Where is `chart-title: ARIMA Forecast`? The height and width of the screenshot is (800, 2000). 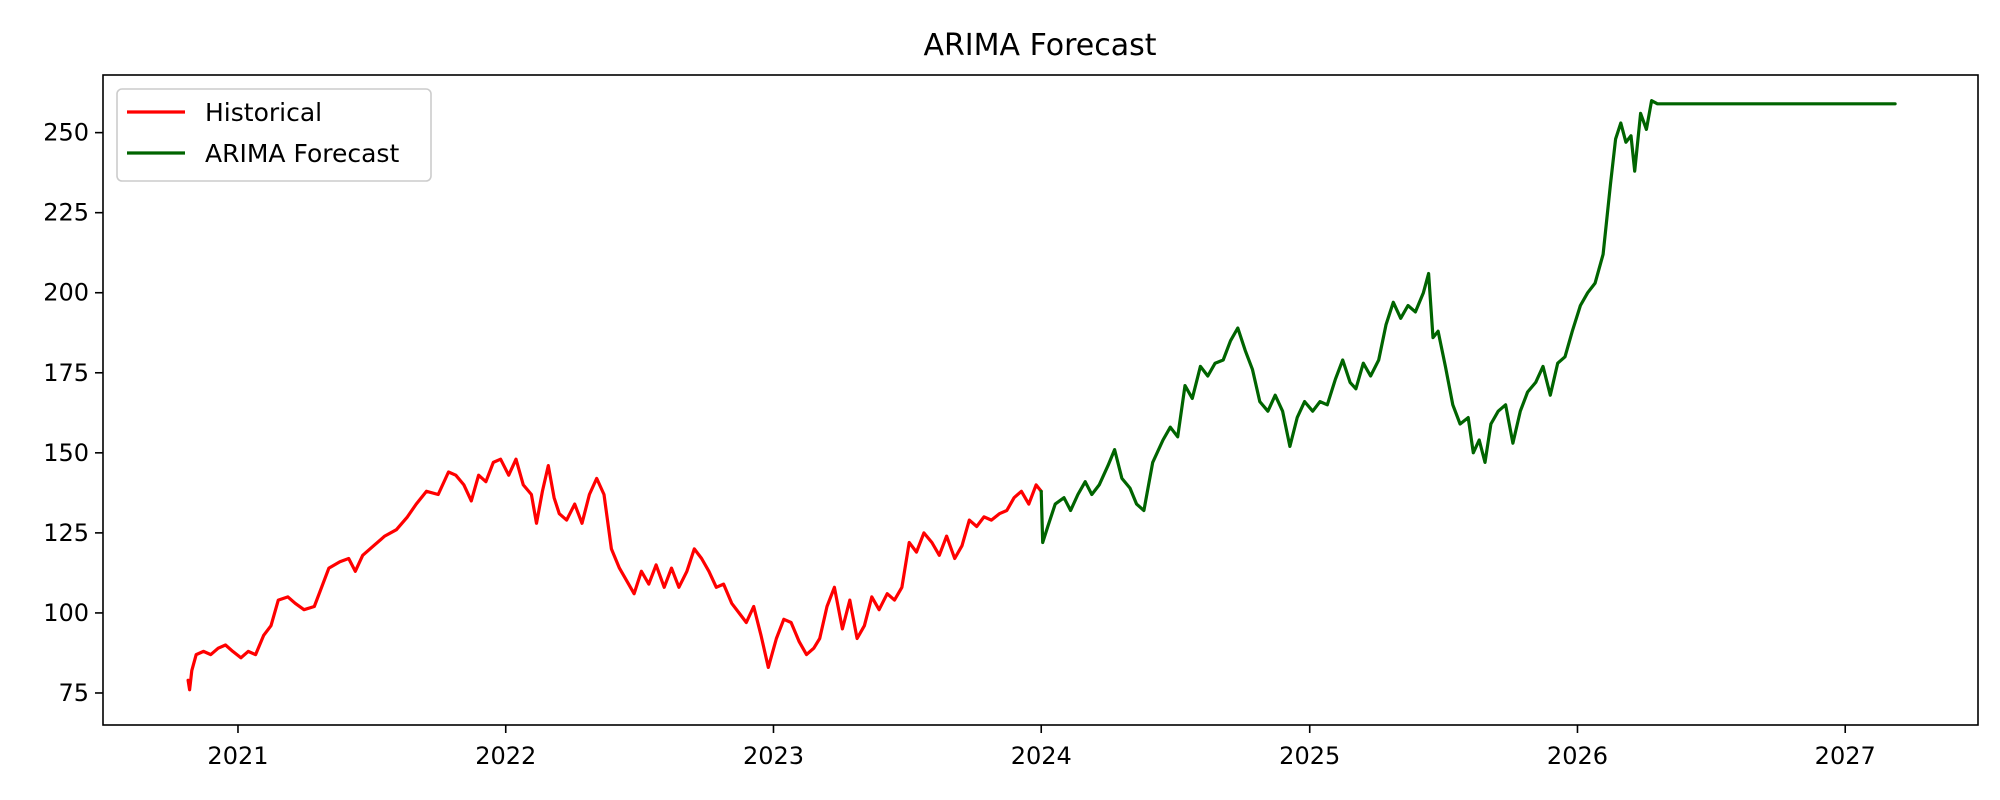
chart-title: ARIMA Forecast is located at coordinates (1039, 45).